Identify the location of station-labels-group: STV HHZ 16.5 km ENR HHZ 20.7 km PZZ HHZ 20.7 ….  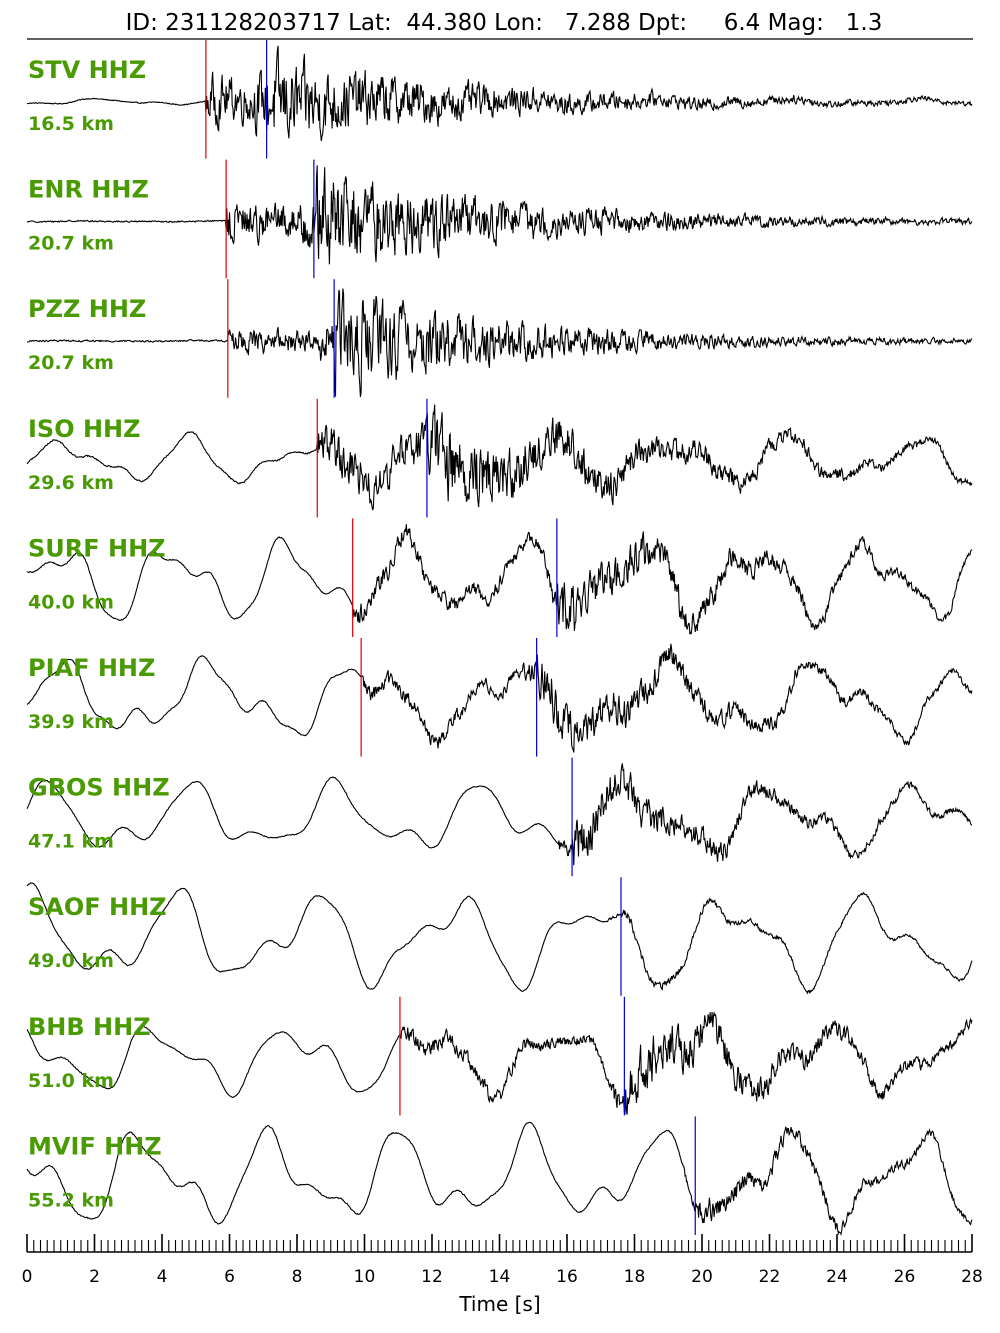
(99, 633).